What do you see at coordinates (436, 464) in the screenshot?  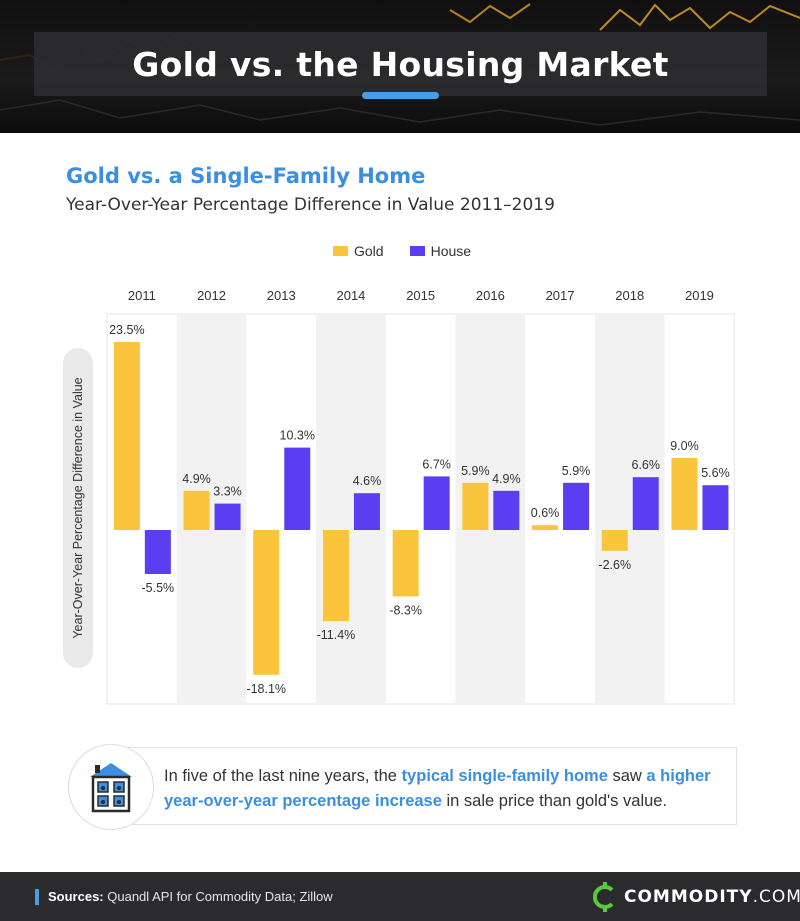 I see `house-data-label: 6.7%` at bounding box center [436, 464].